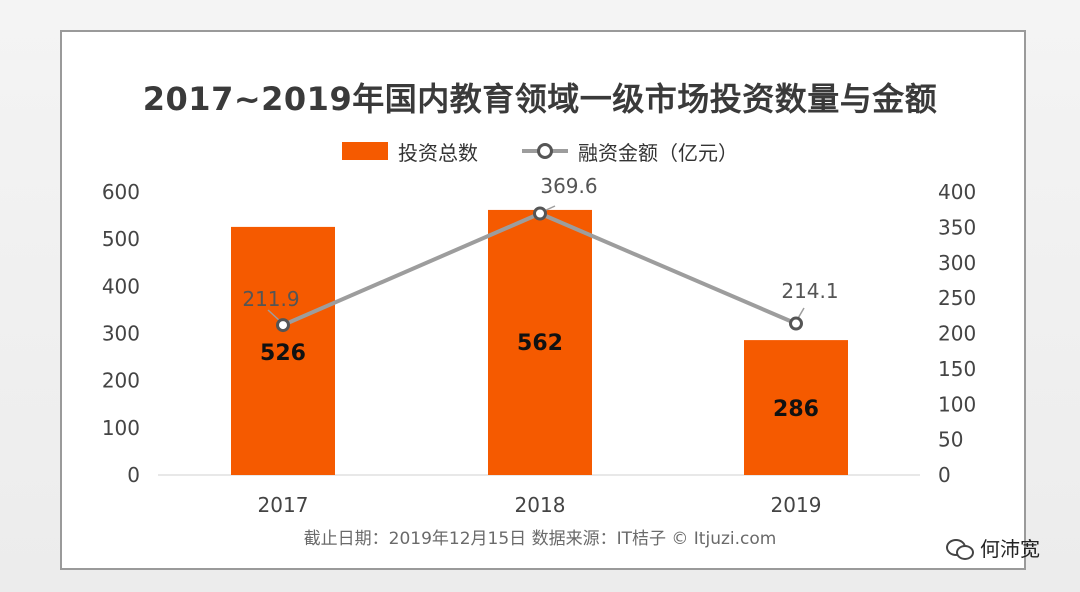 Image resolution: width=1080 pixels, height=592 pixels. Describe the element at coordinates (540, 99) in the screenshot. I see `chart-title: 2017~2019年国内教育领域一级市场投资数量与金额` at that location.